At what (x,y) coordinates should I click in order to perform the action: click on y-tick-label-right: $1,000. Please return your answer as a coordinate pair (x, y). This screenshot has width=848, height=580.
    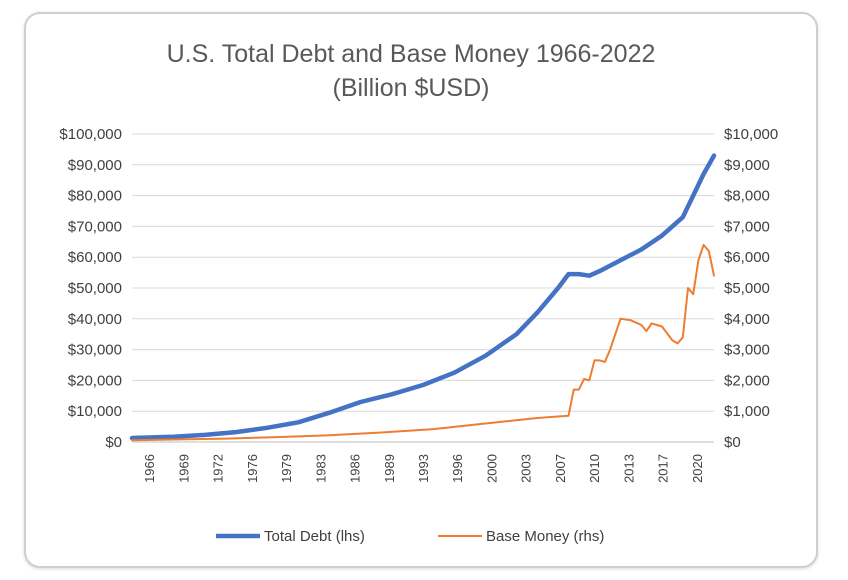
    Looking at the image, I should click on (747, 411).